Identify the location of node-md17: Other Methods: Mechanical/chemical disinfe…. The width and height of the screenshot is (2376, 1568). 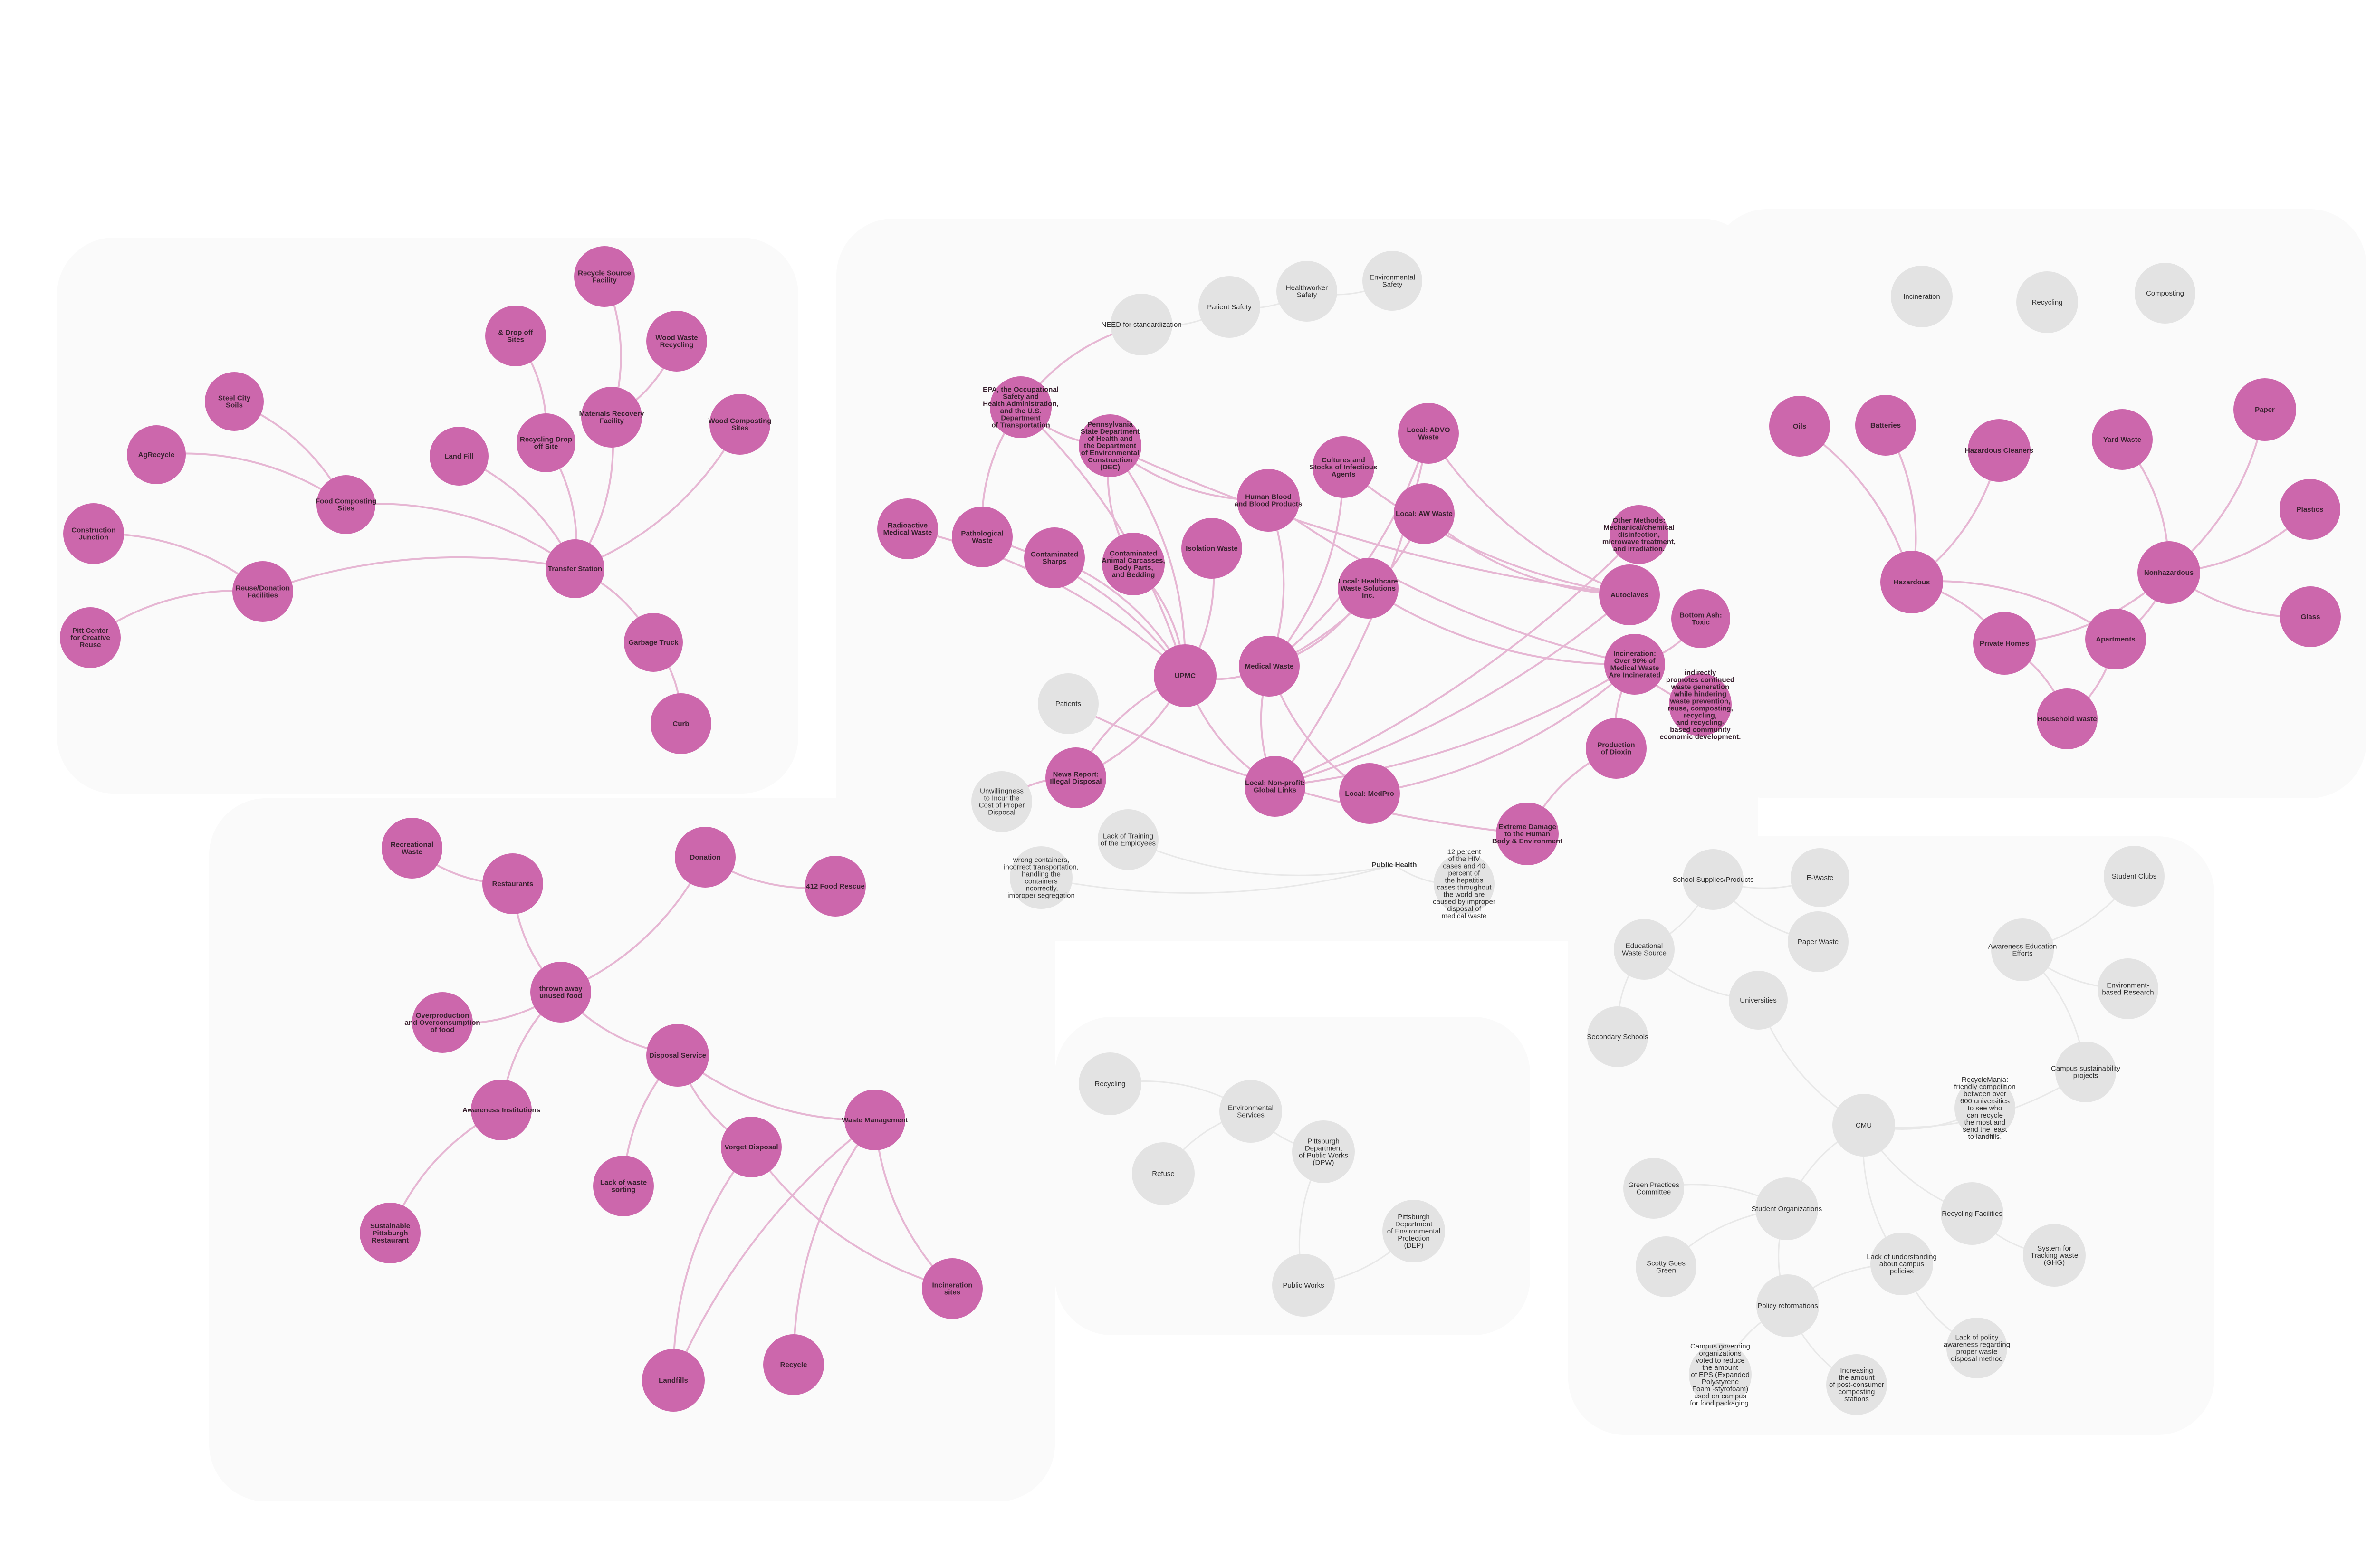
(1639, 534).